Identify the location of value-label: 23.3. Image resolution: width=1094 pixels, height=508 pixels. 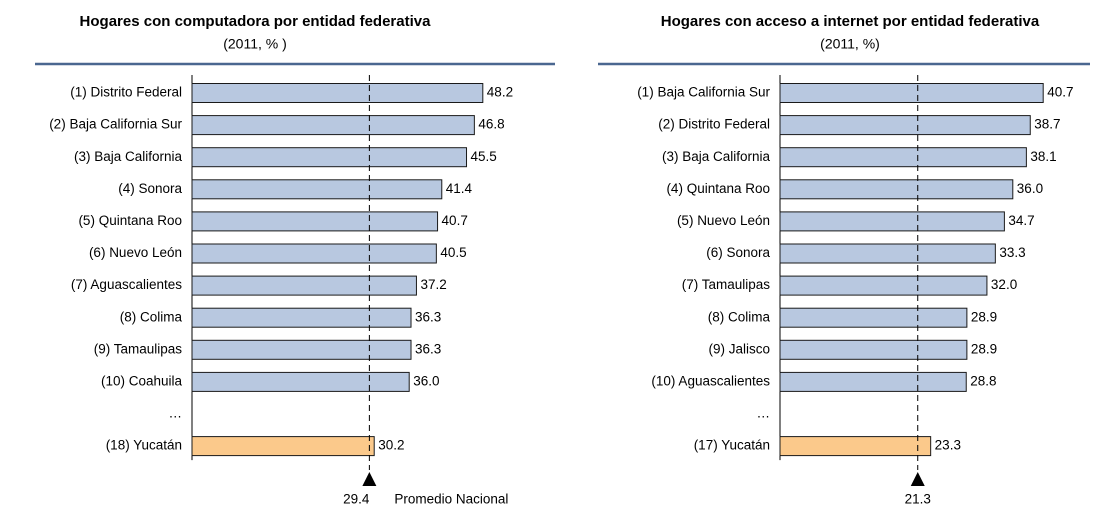
(948, 445).